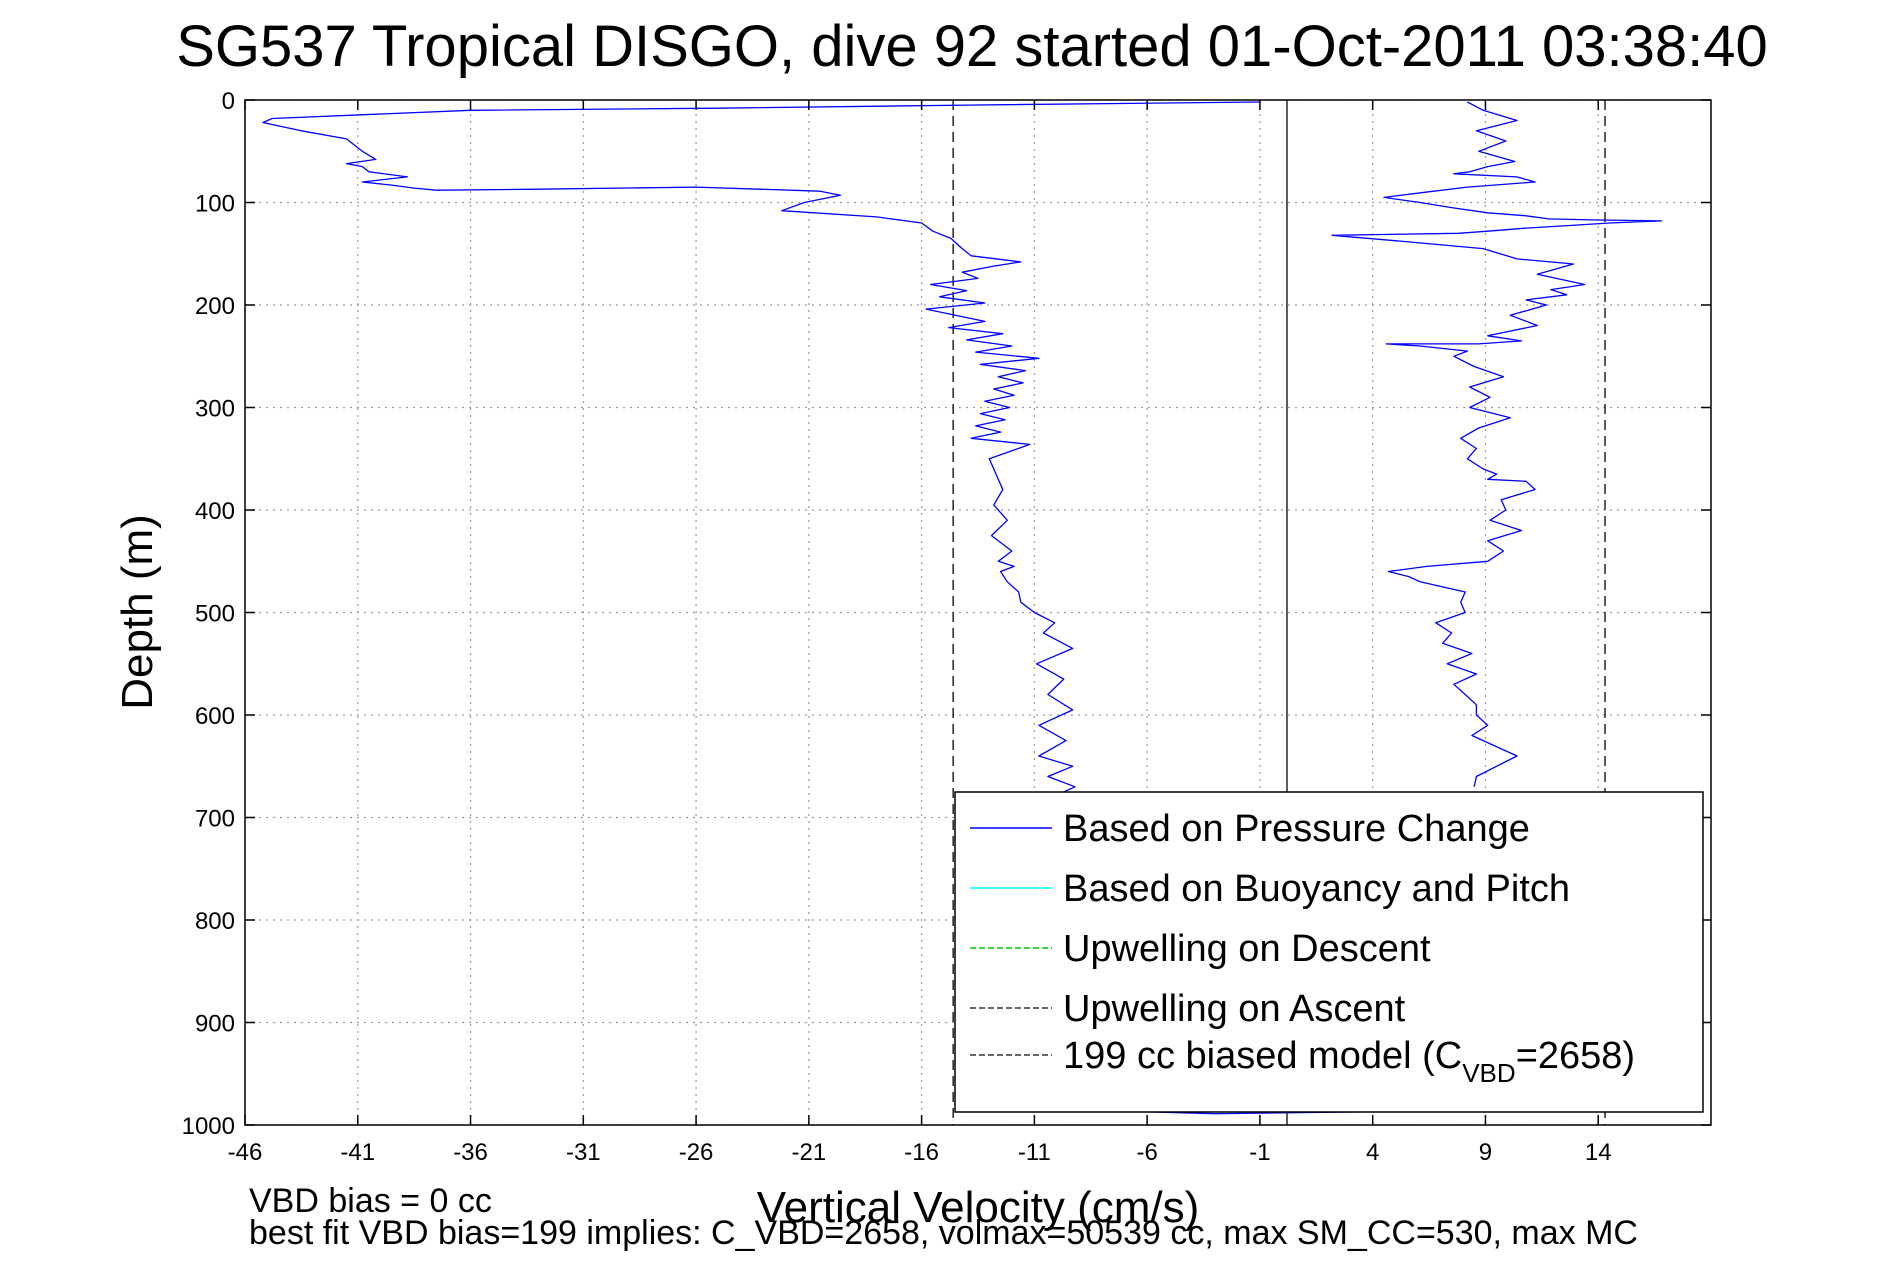 This screenshot has width=1891, height=1262. What do you see at coordinates (215, 511) in the screenshot?
I see `y-tick-label: 400` at bounding box center [215, 511].